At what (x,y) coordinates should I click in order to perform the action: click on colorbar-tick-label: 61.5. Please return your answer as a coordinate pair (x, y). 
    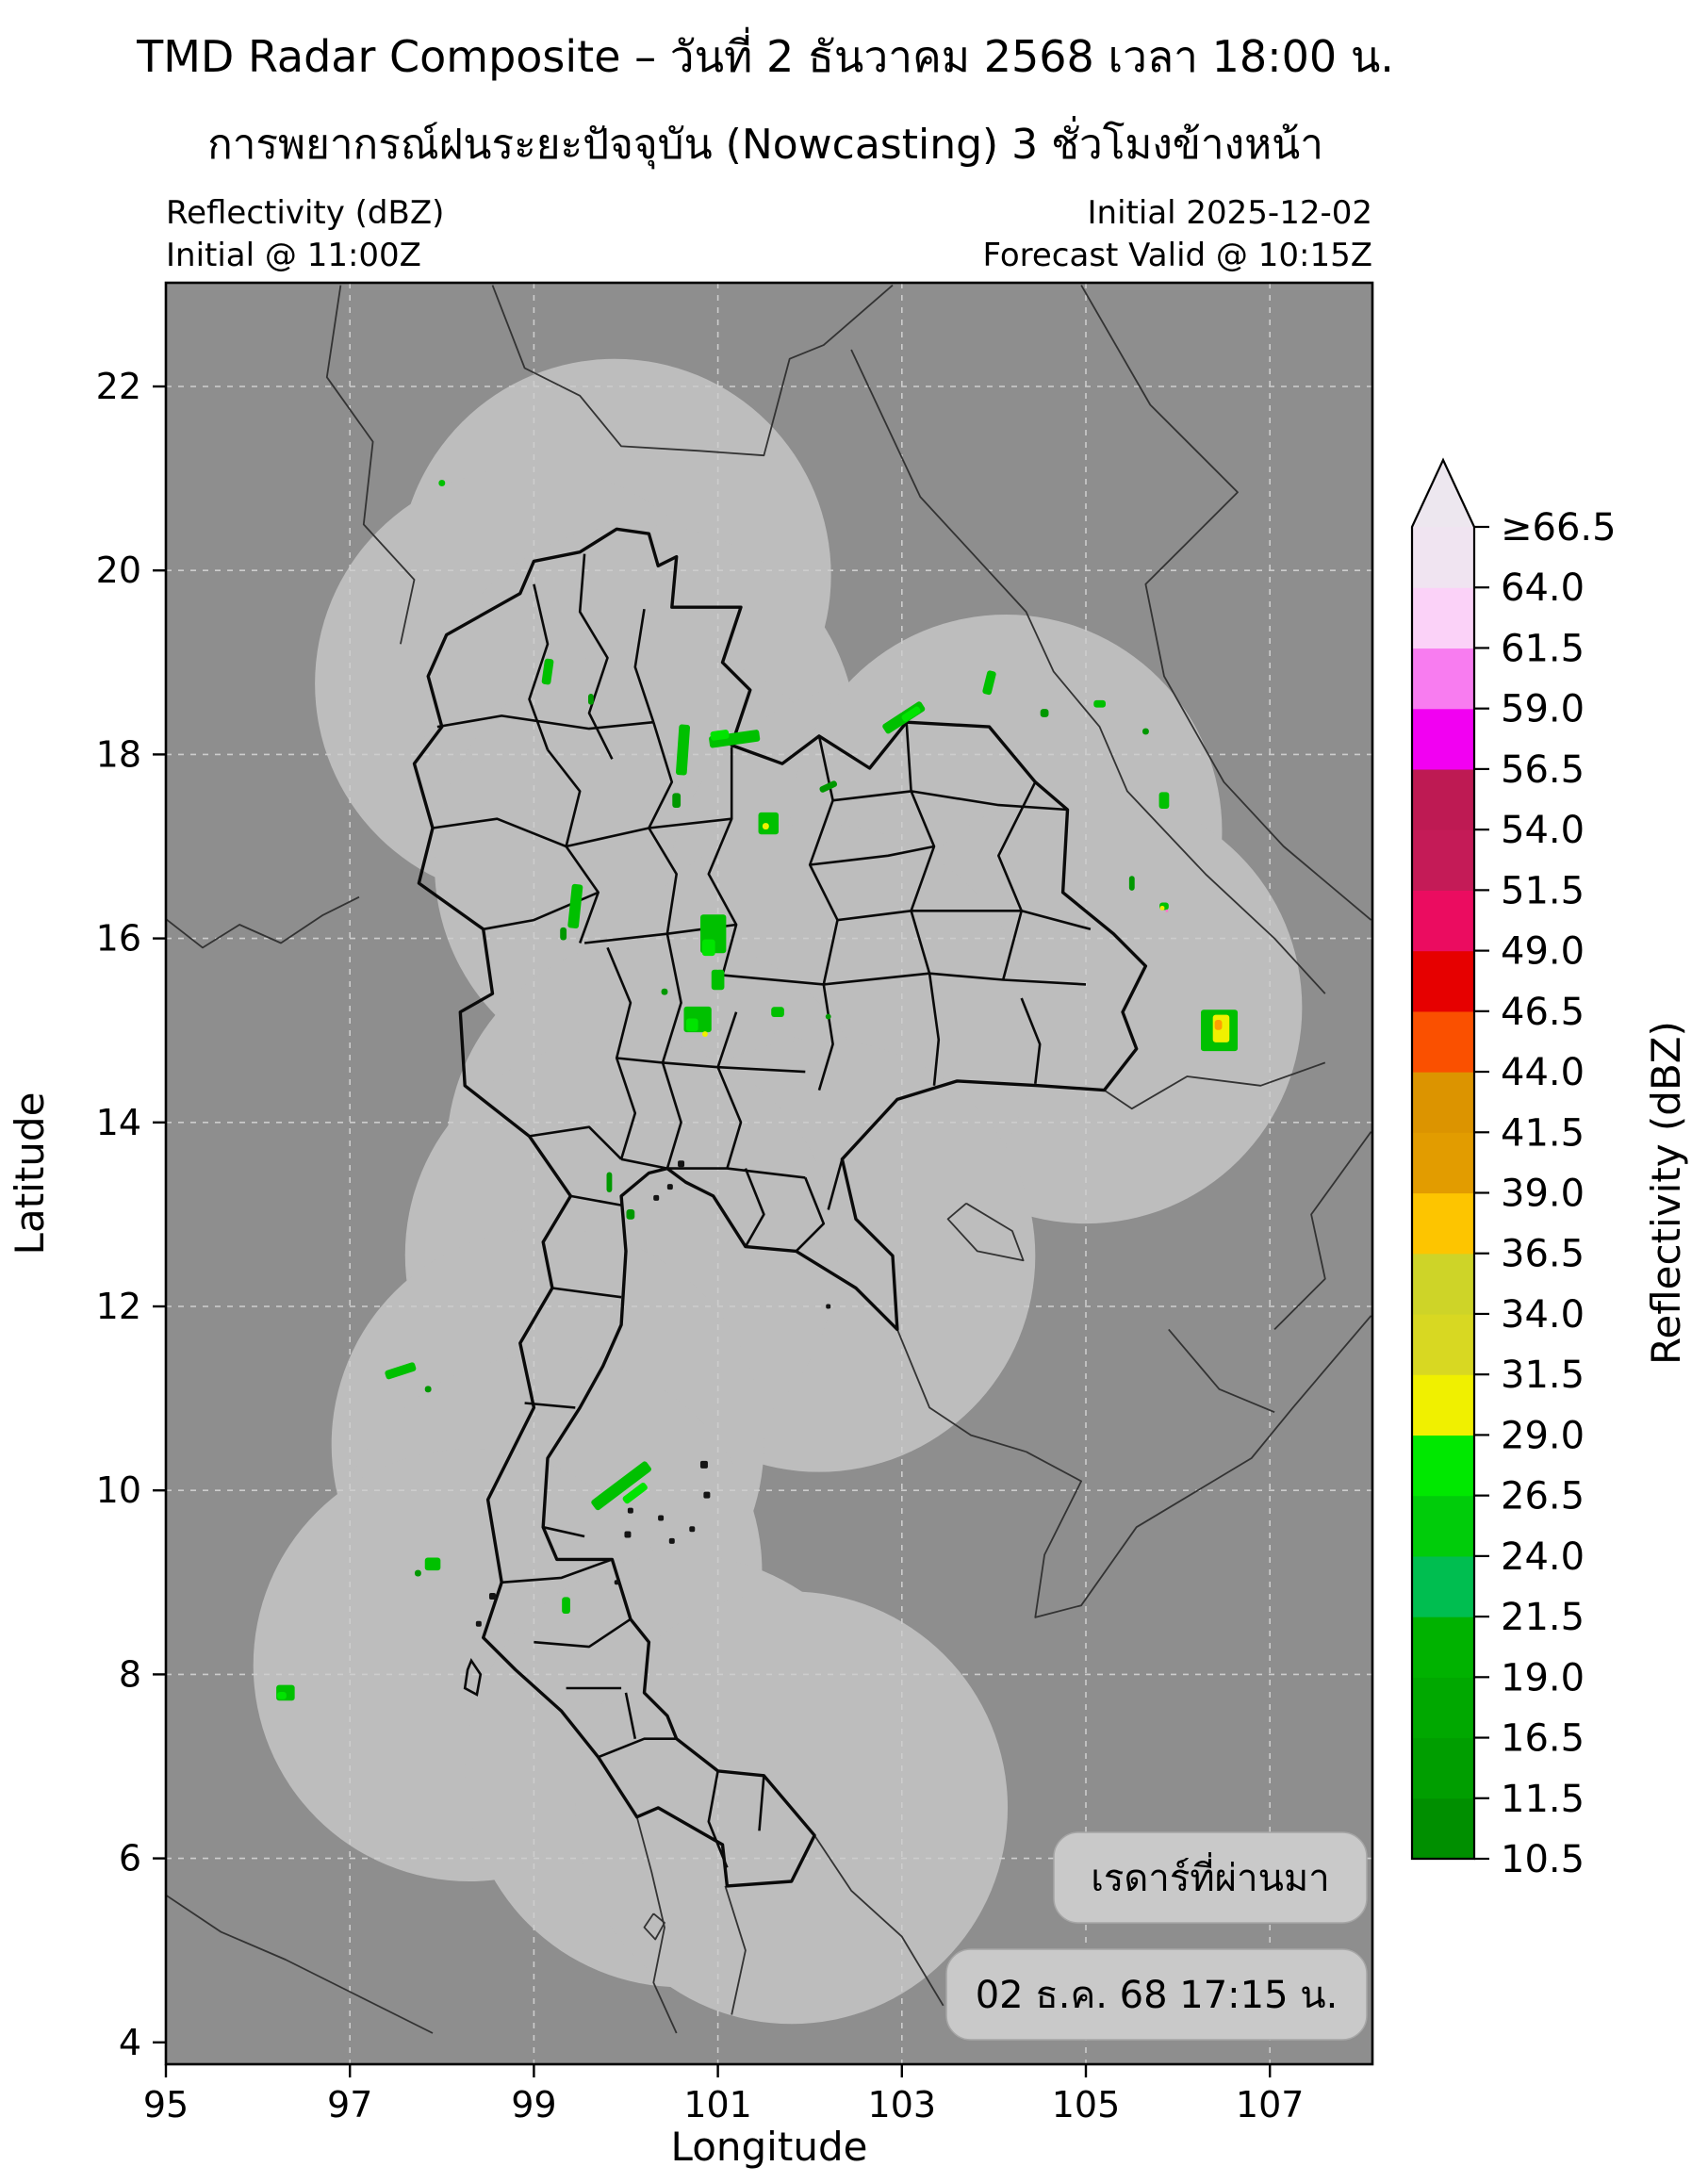
    Looking at the image, I should click on (1543, 649).